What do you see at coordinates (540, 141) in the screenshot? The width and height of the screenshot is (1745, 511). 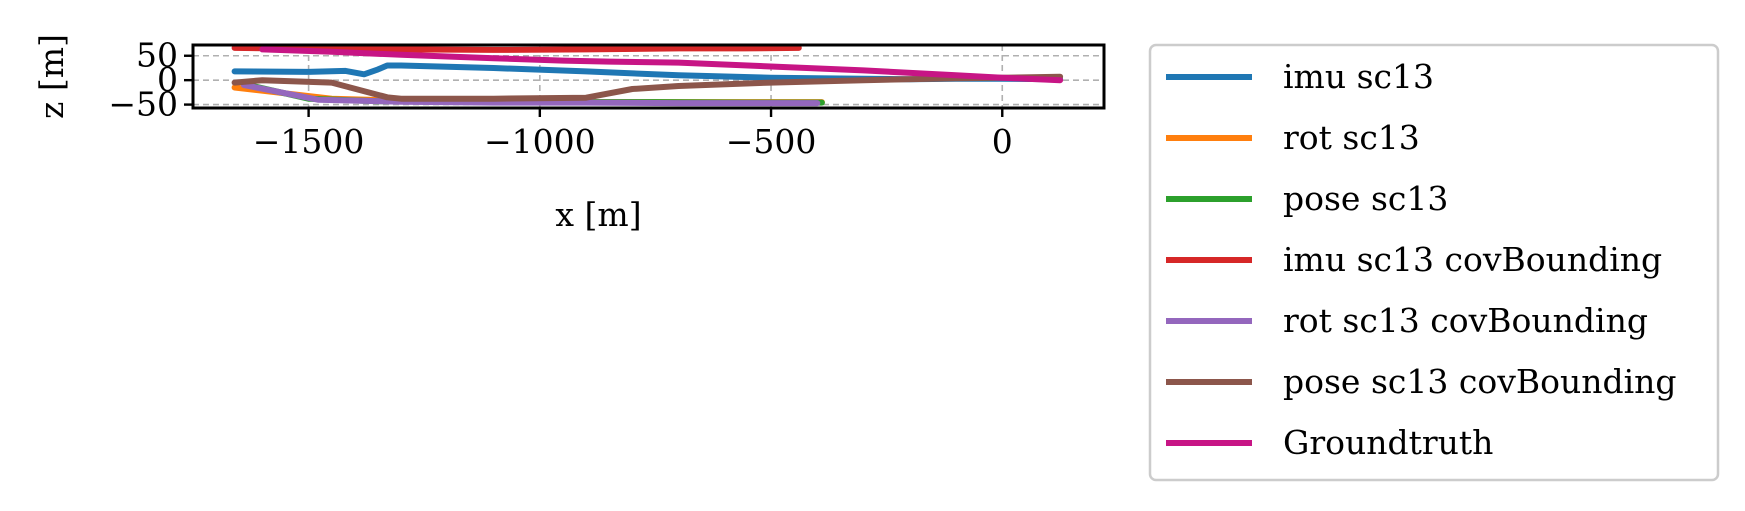 I see `x-tick-label: −1000` at bounding box center [540, 141].